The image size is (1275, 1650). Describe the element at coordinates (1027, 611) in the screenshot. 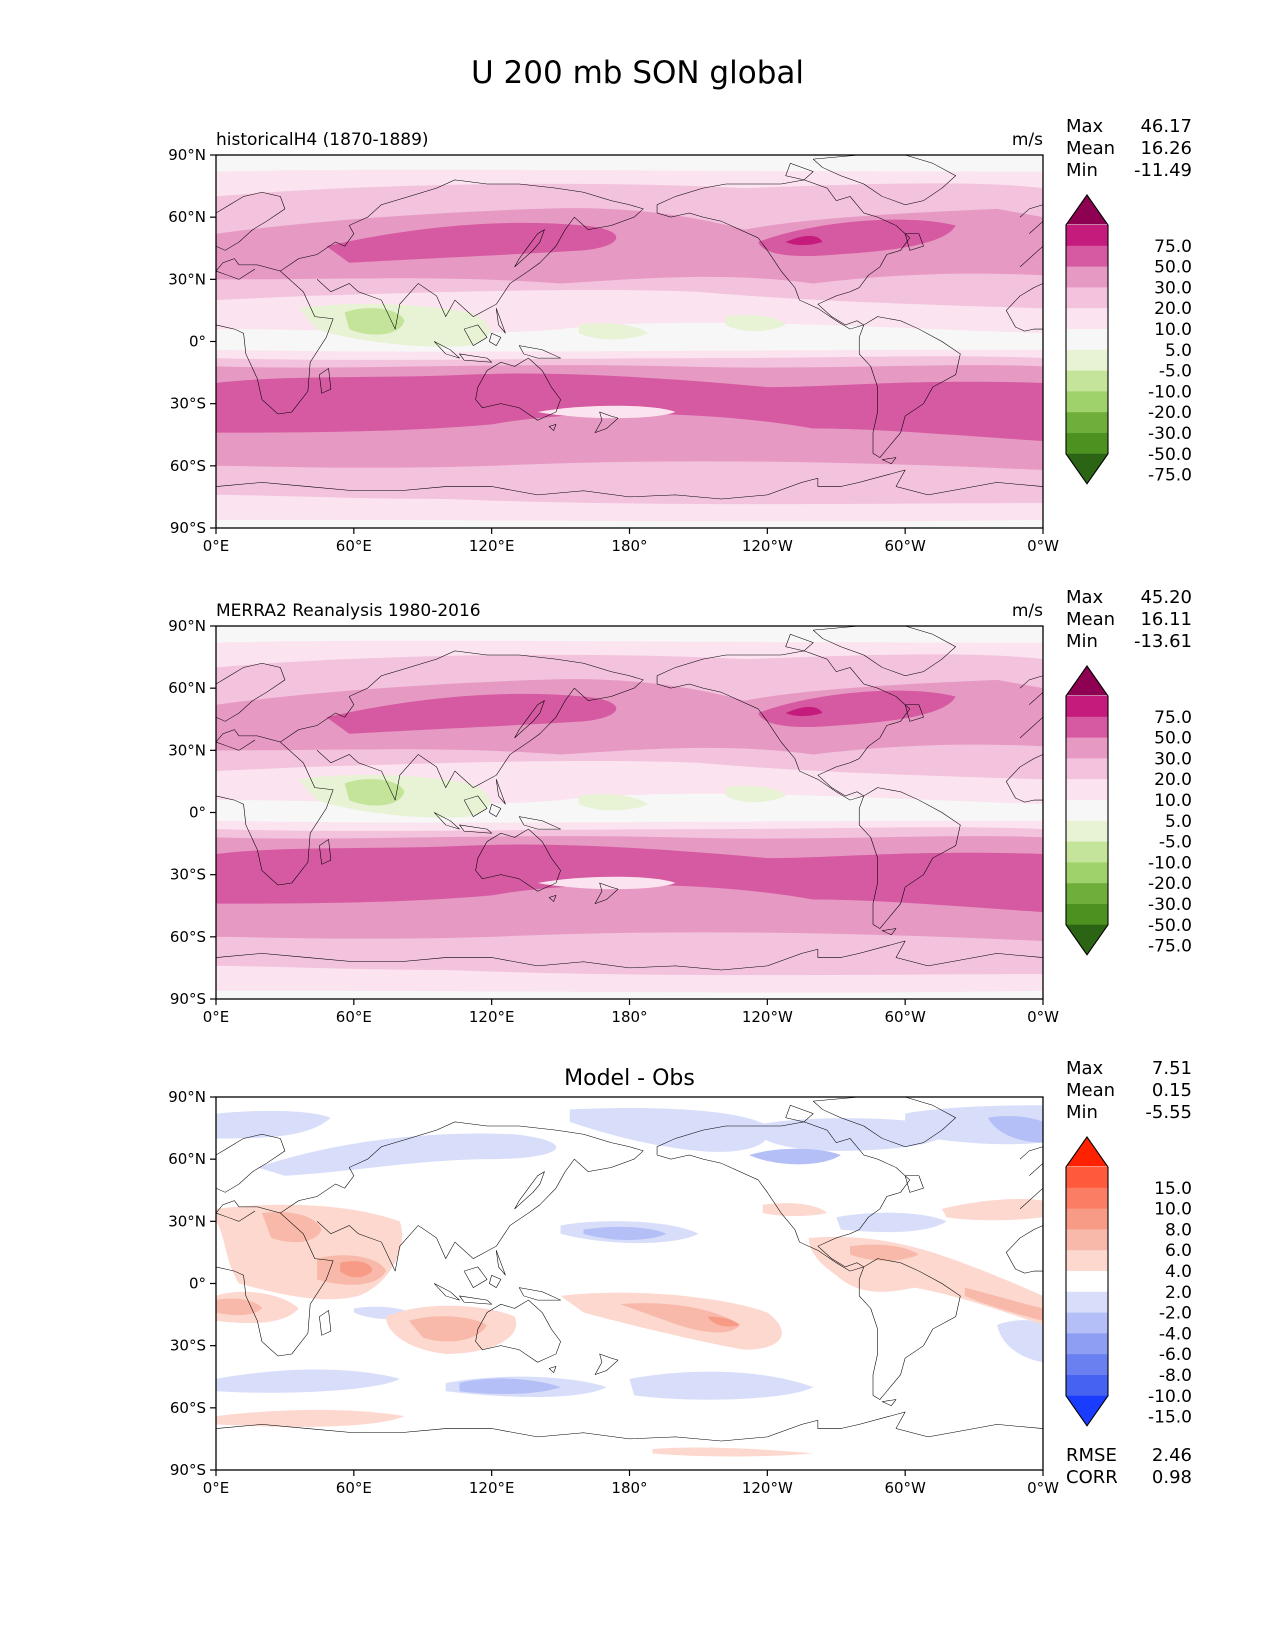

I see `units-label: m/s` at that location.